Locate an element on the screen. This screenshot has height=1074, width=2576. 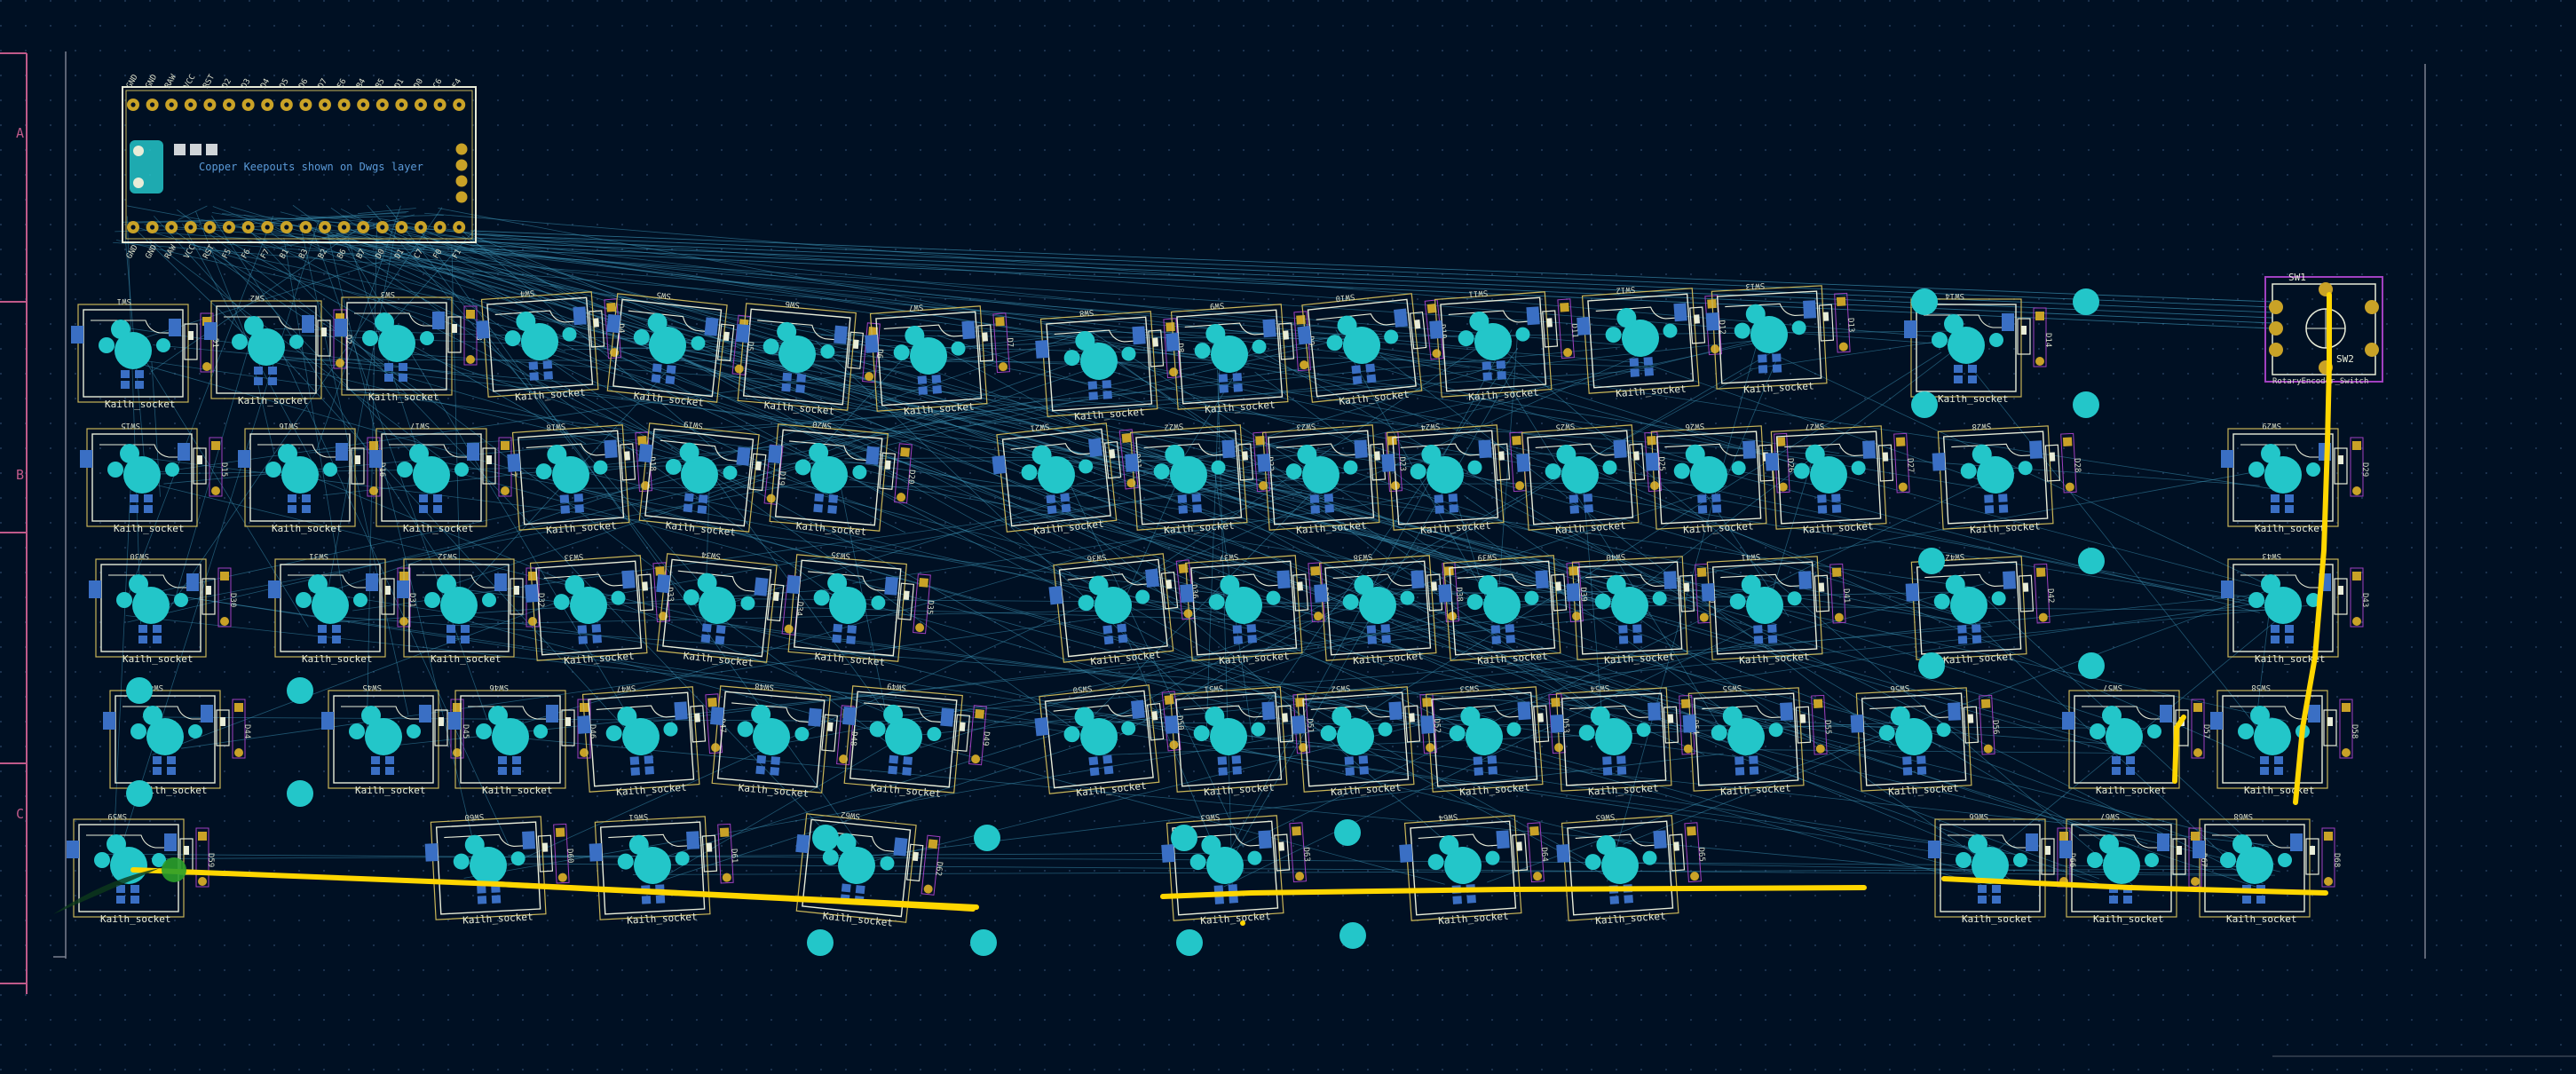
key-switch-footprint: SW37D37Kailh_socket is located at coordinates (1256, 606).